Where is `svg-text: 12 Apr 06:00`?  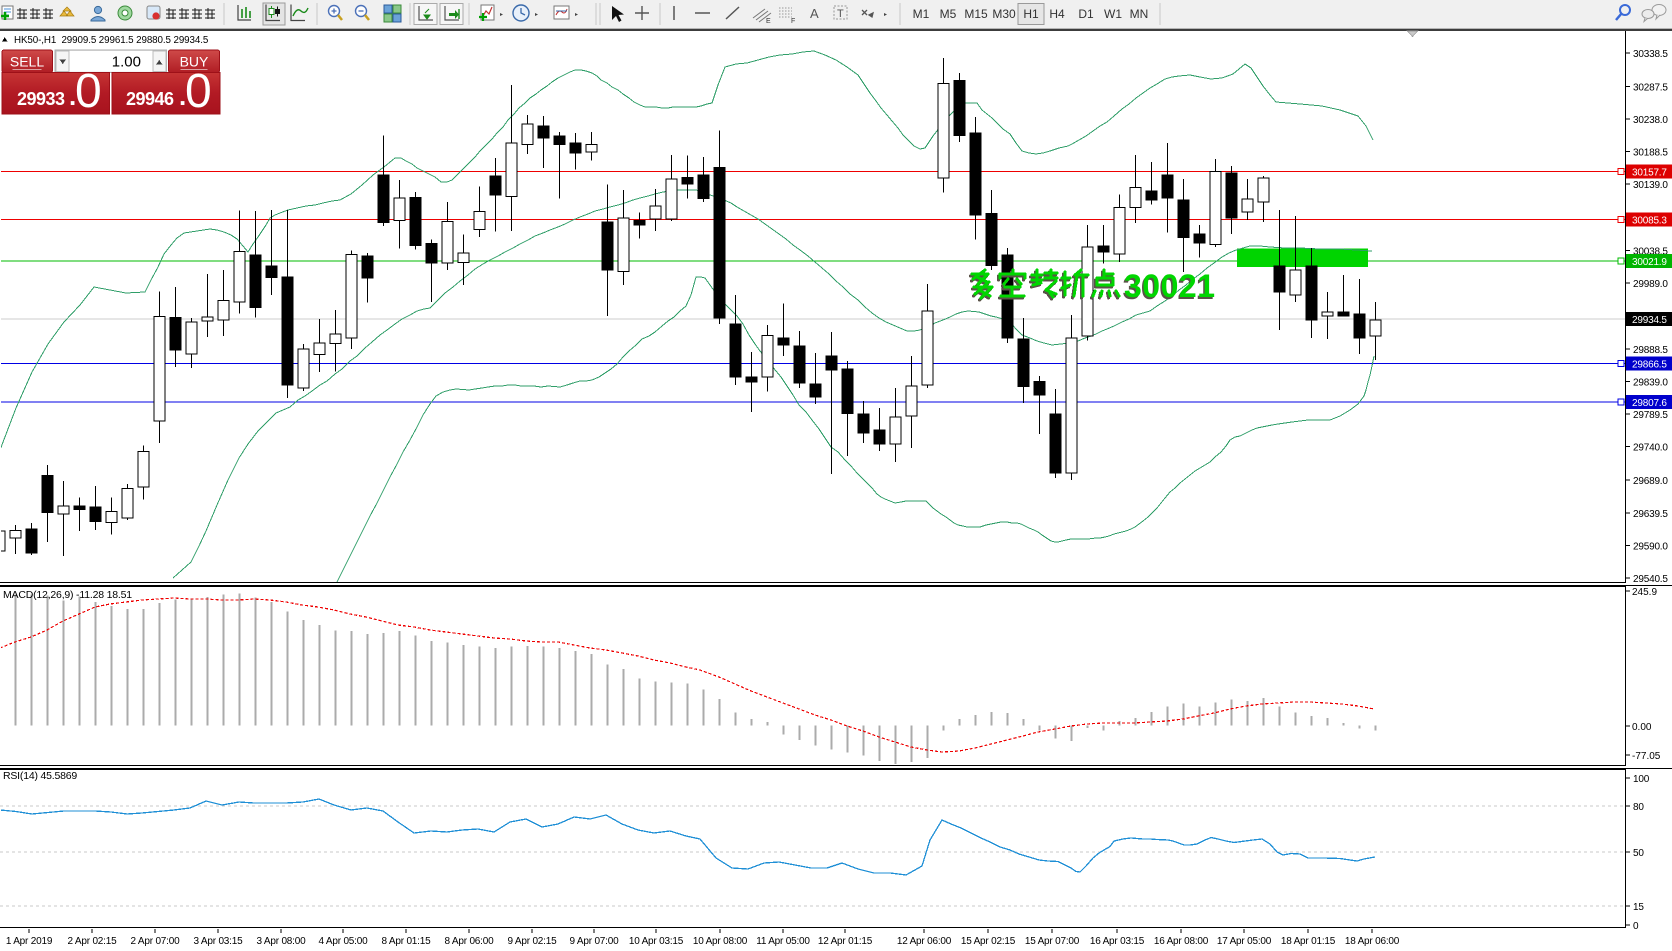 svg-text: 12 Apr 06:00 is located at coordinates (924, 941).